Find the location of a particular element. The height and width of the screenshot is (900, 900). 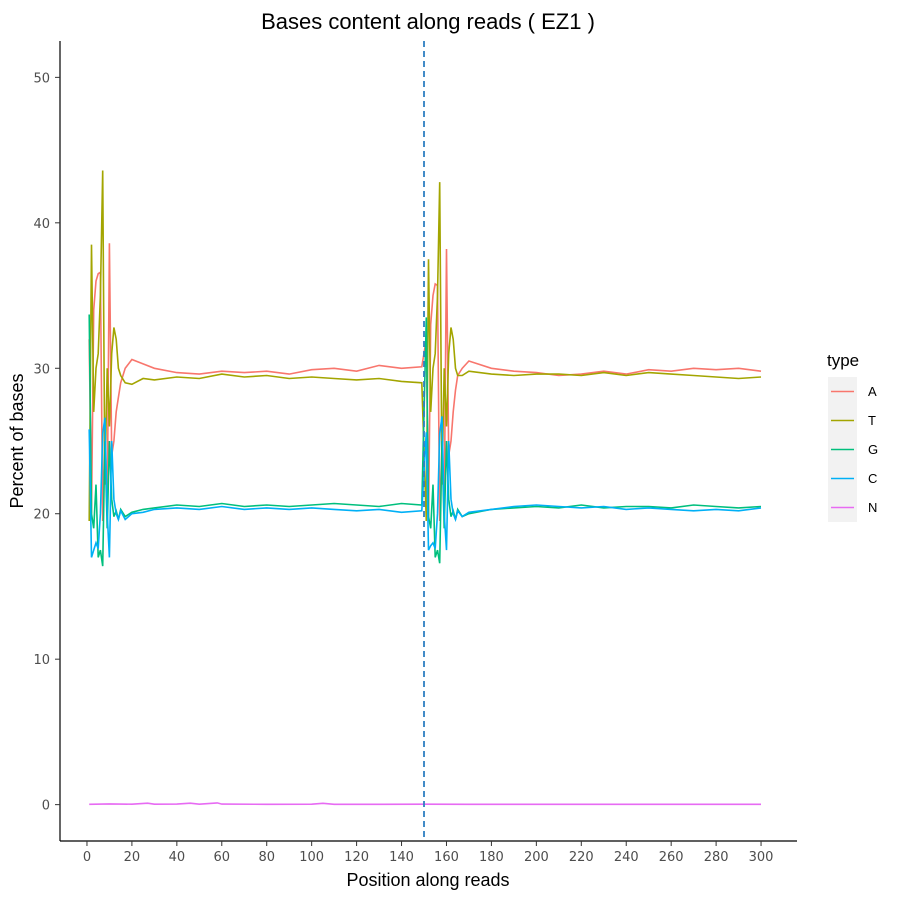

x-tick-label: 120 is located at coordinates (356, 857).